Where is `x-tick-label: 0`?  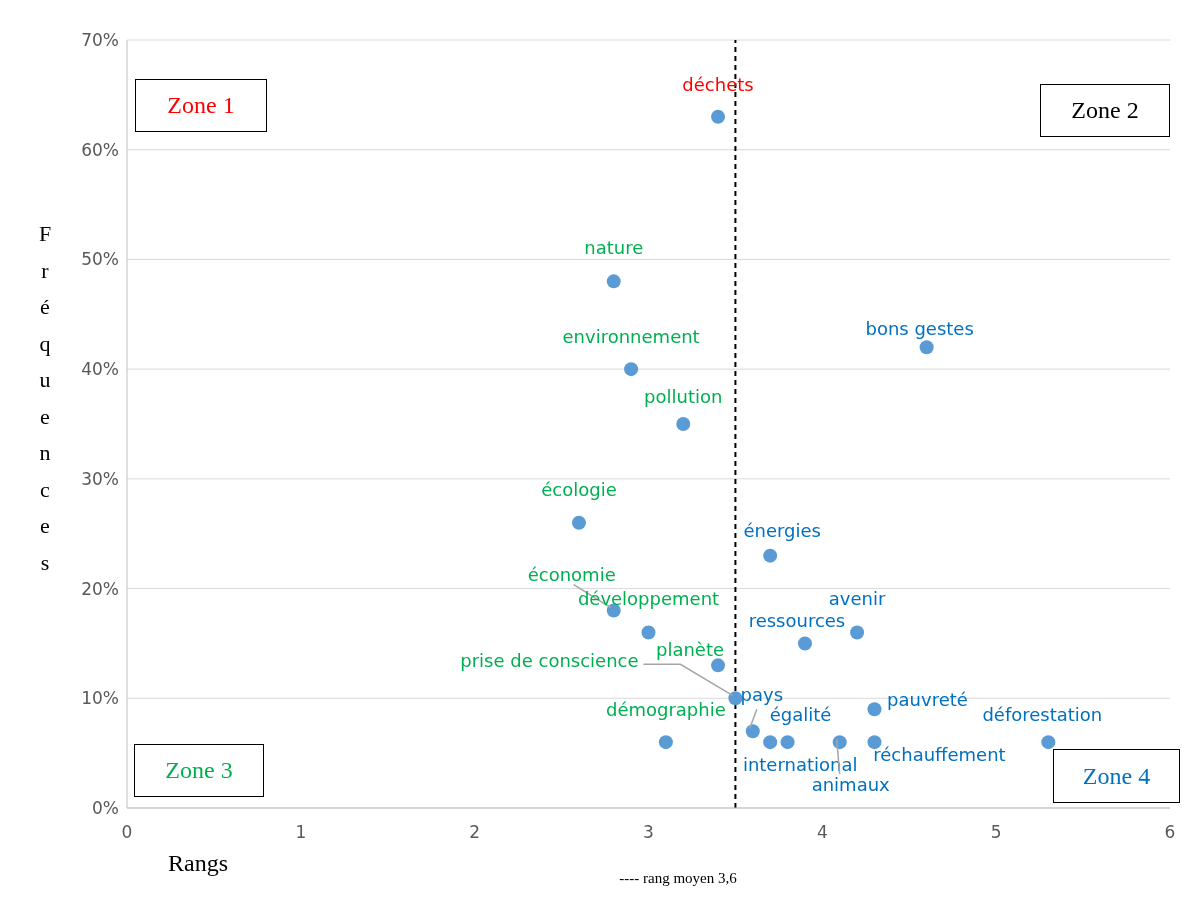 x-tick-label: 0 is located at coordinates (127, 832).